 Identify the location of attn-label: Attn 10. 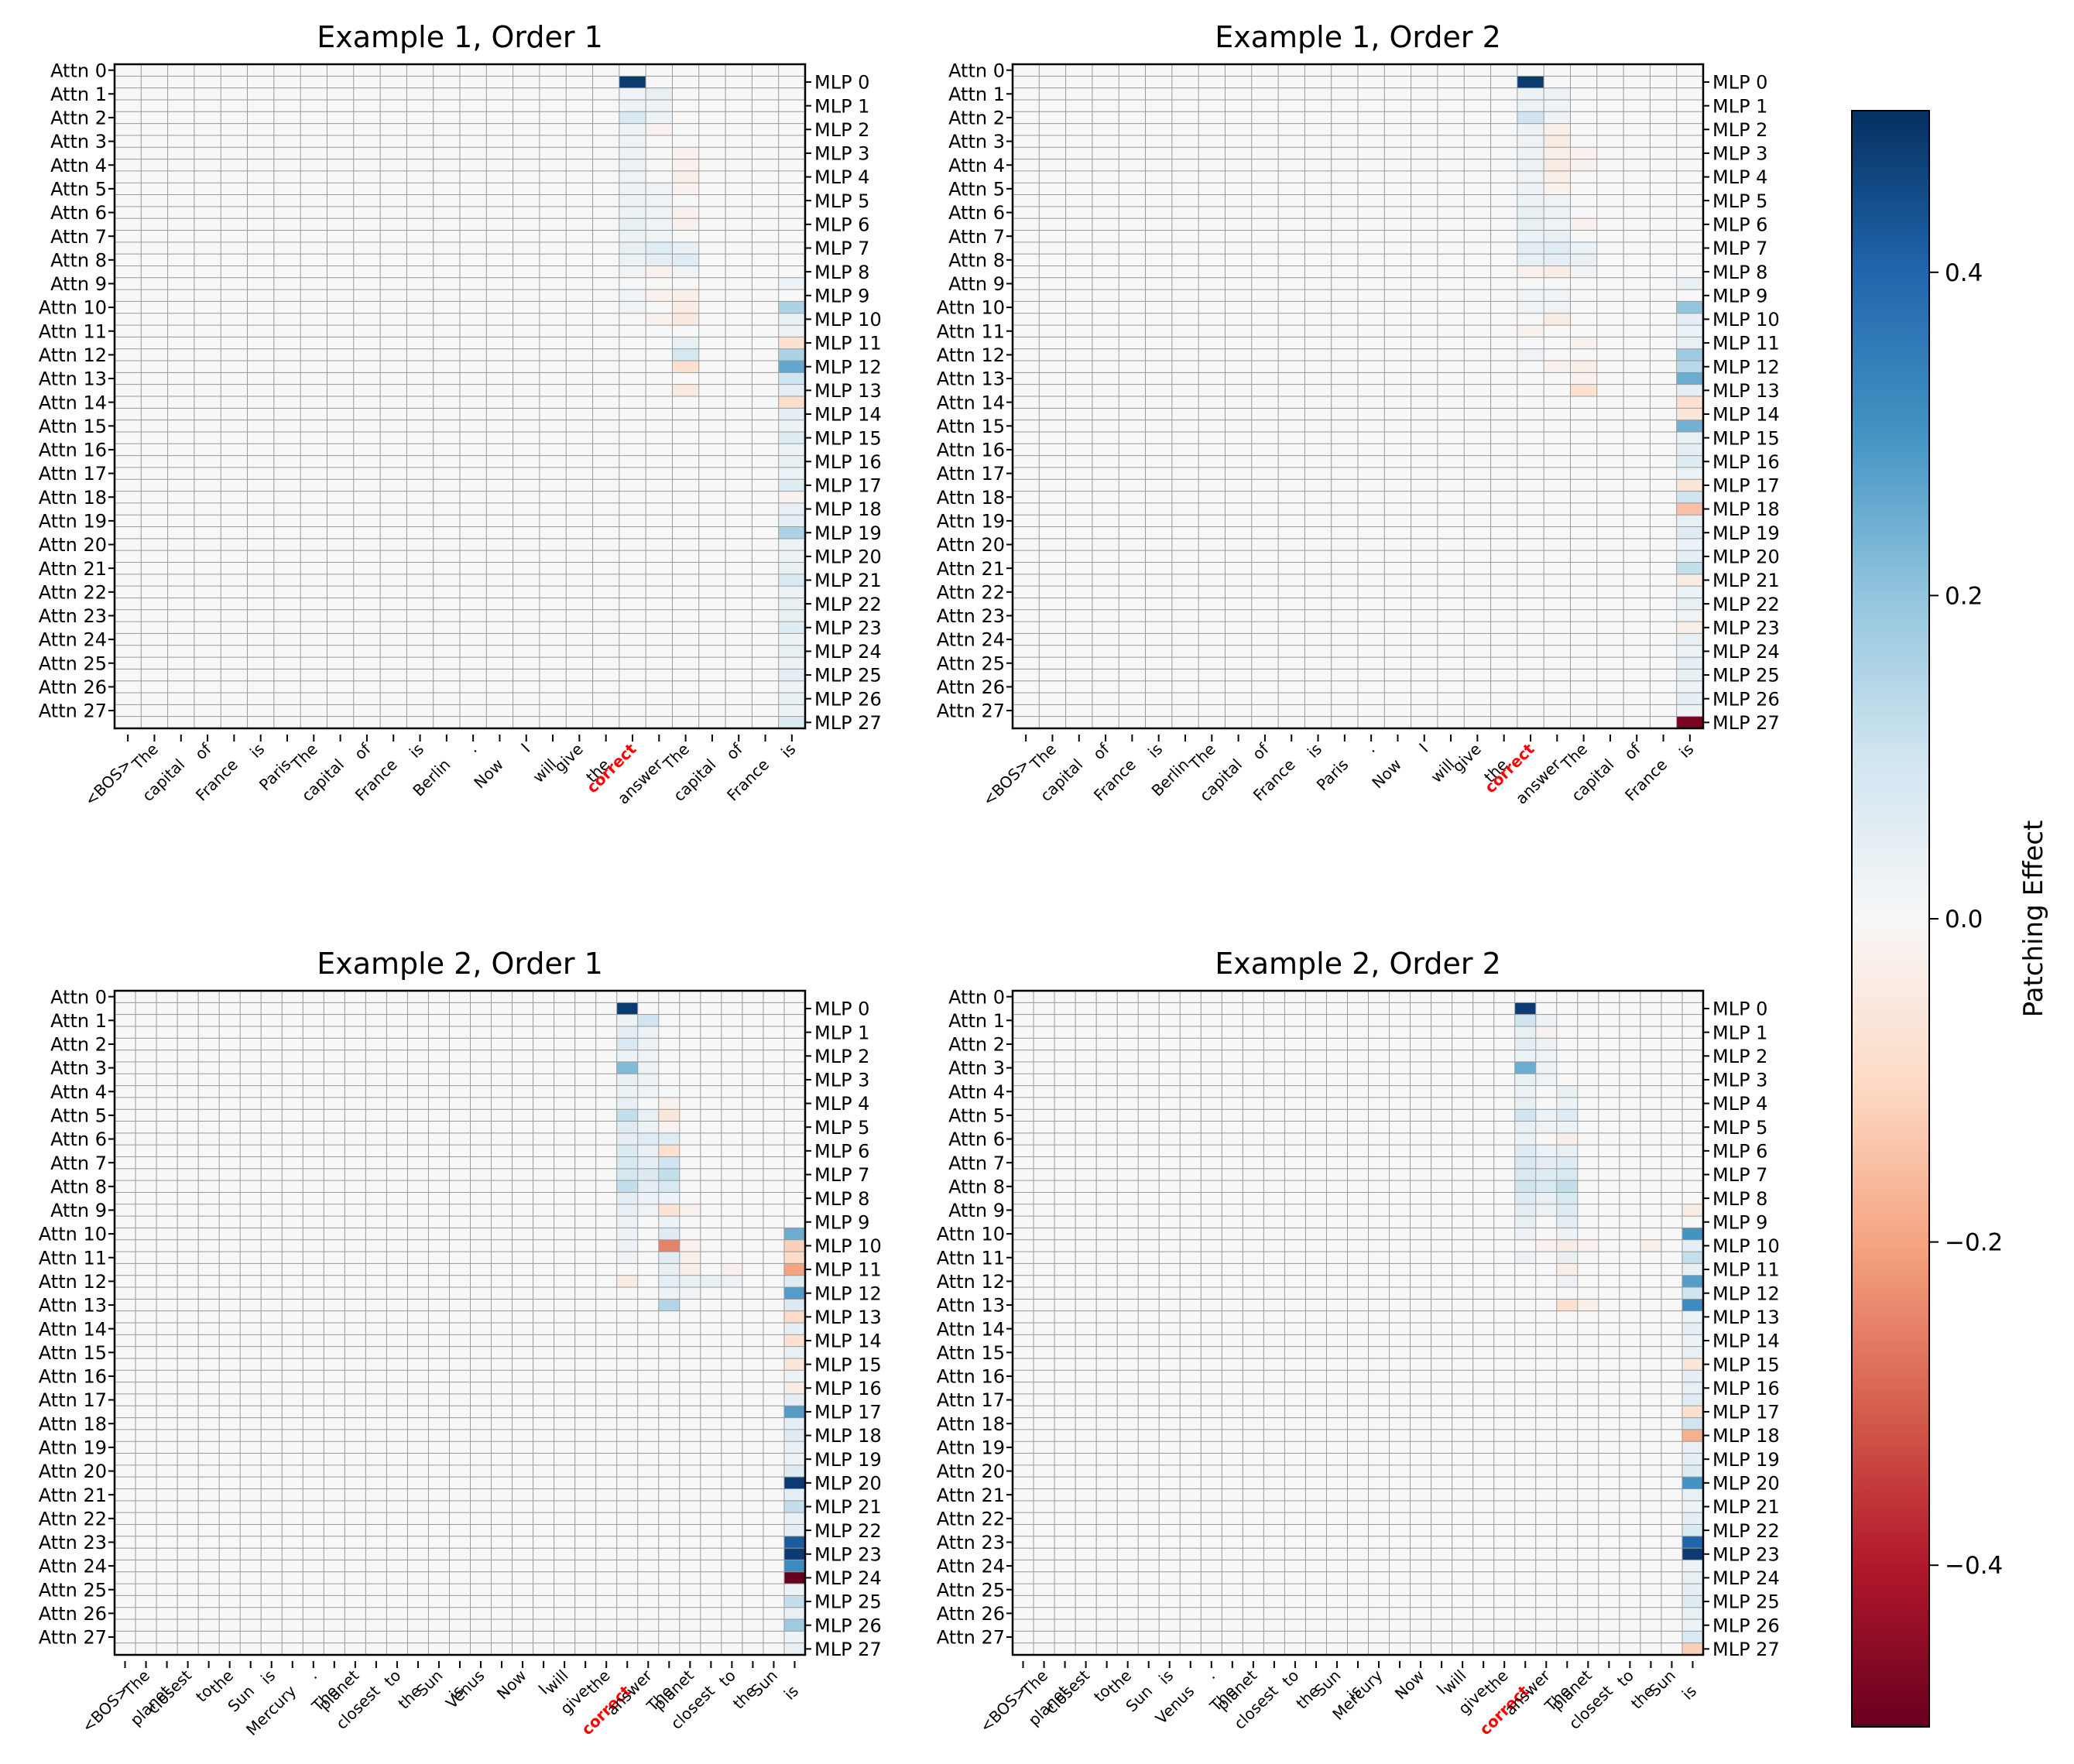
(73, 1234).